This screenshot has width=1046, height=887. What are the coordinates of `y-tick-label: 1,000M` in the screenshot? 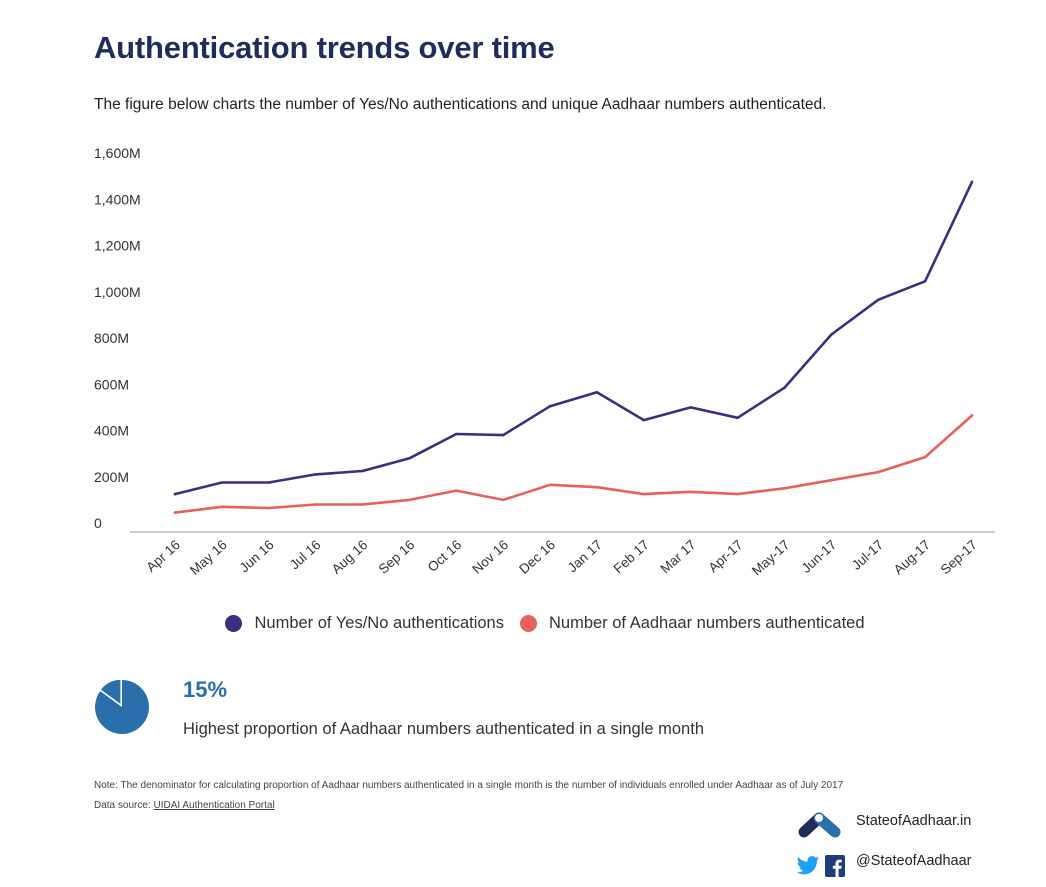 It's located at (117, 292).